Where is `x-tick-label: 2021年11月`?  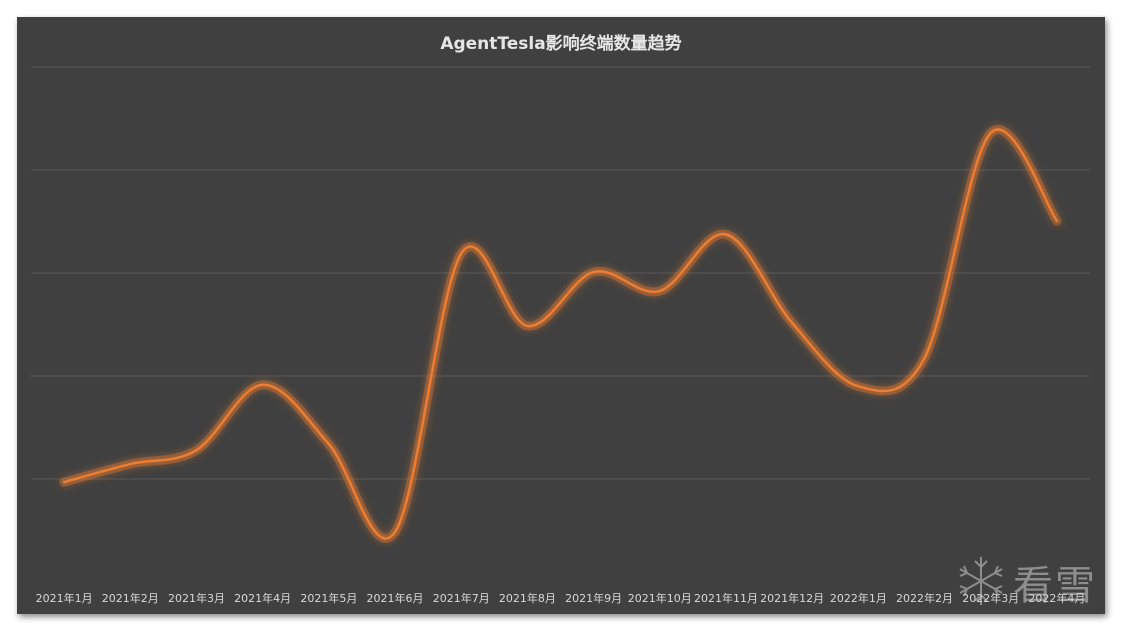 x-tick-label: 2021年11月 is located at coordinates (726, 598).